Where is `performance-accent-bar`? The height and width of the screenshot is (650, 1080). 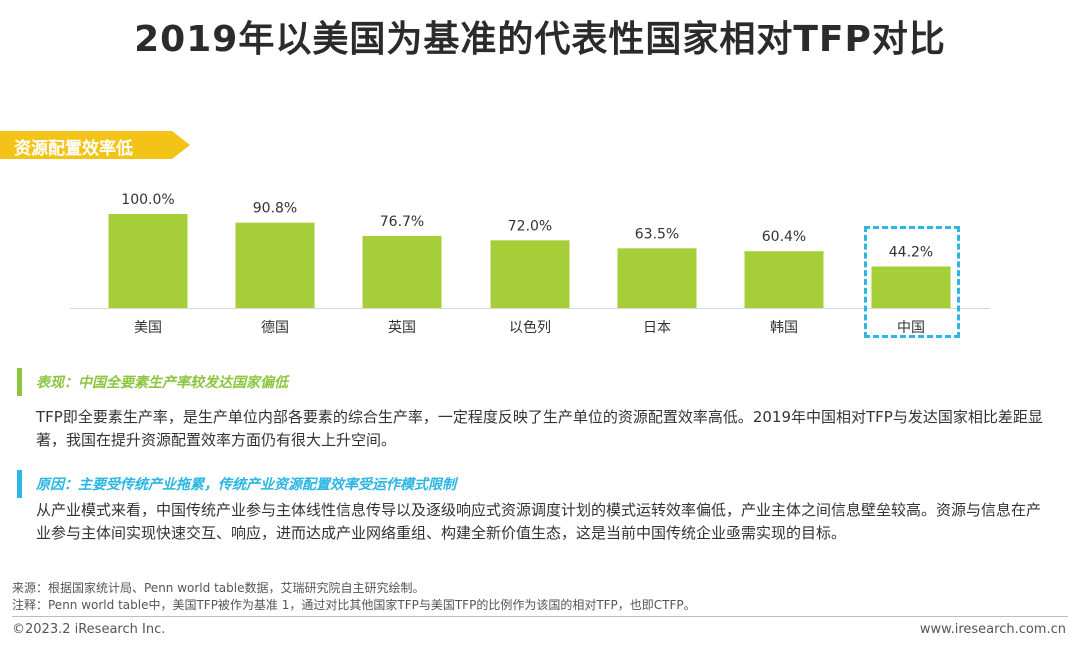
performance-accent-bar is located at coordinates (19, 382).